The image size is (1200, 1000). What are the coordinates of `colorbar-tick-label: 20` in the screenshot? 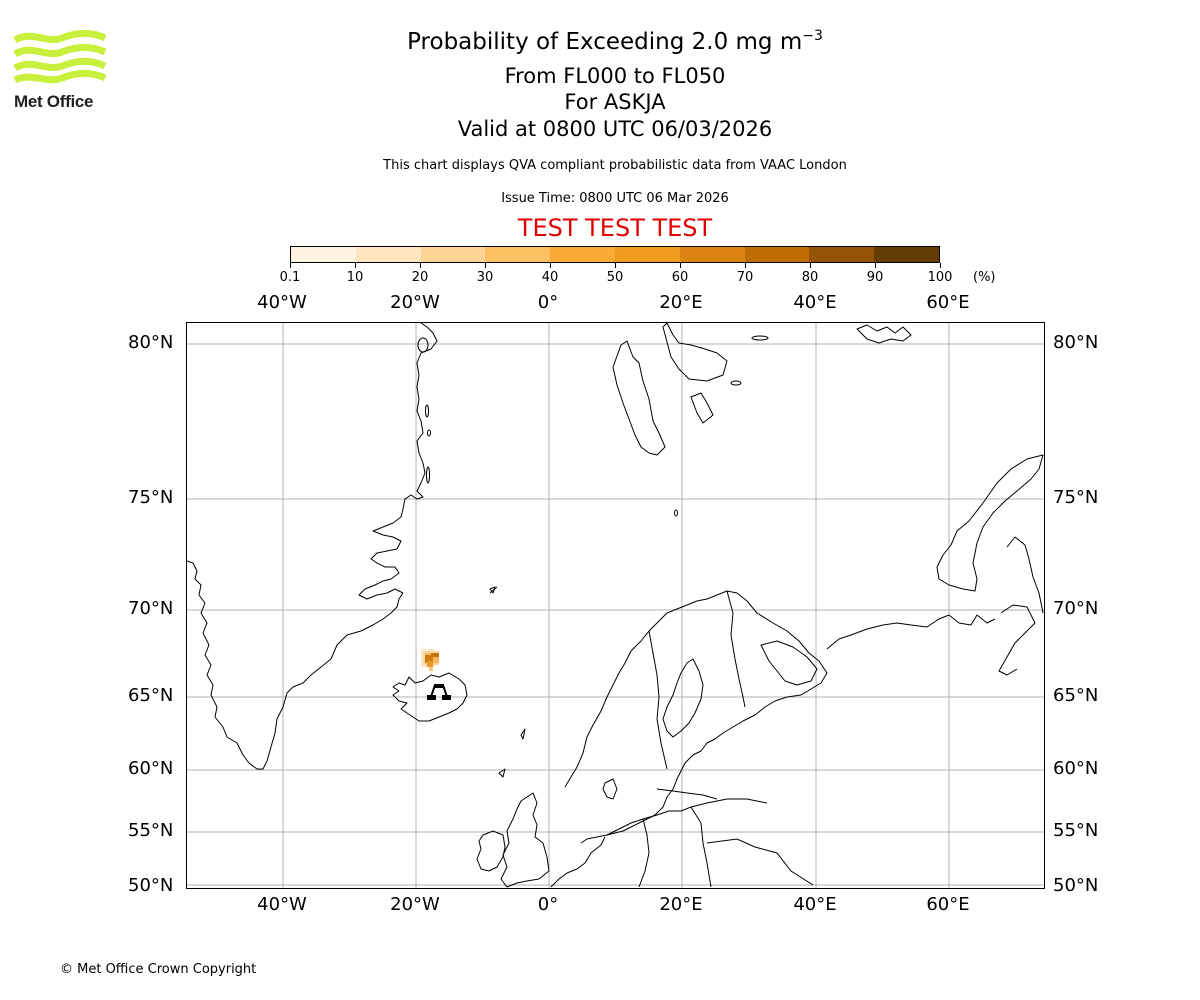 It's located at (420, 277).